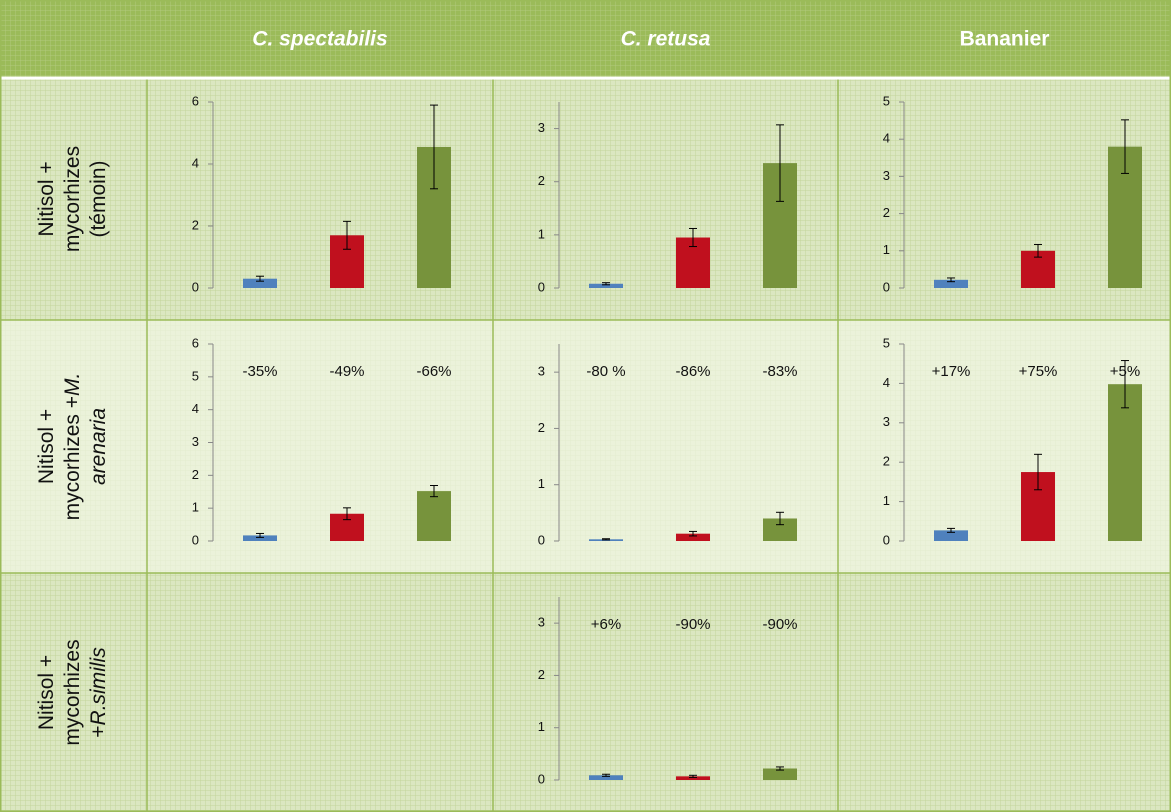 The height and width of the screenshot is (812, 1171). I want to click on row-header-line: mycorhizes +M., so click(72, 447).